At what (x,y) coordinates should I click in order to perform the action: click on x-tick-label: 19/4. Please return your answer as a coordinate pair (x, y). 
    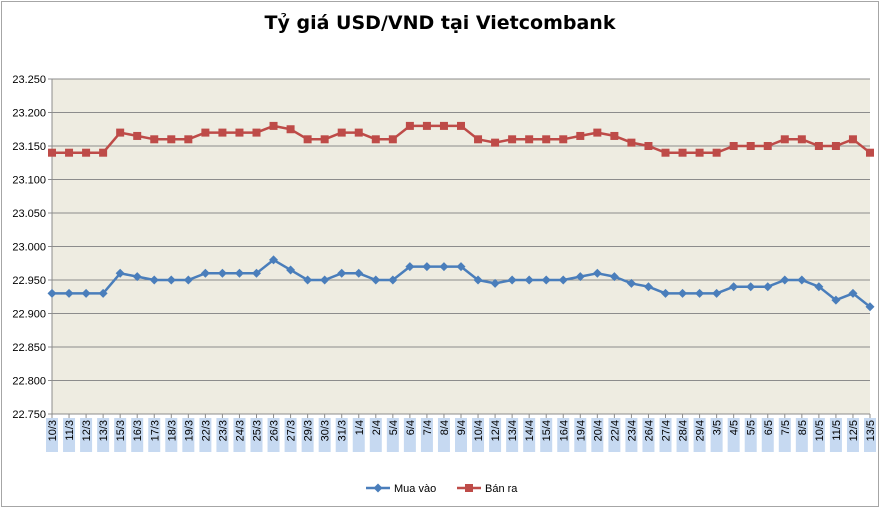
    Looking at the image, I should click on (581, 430).